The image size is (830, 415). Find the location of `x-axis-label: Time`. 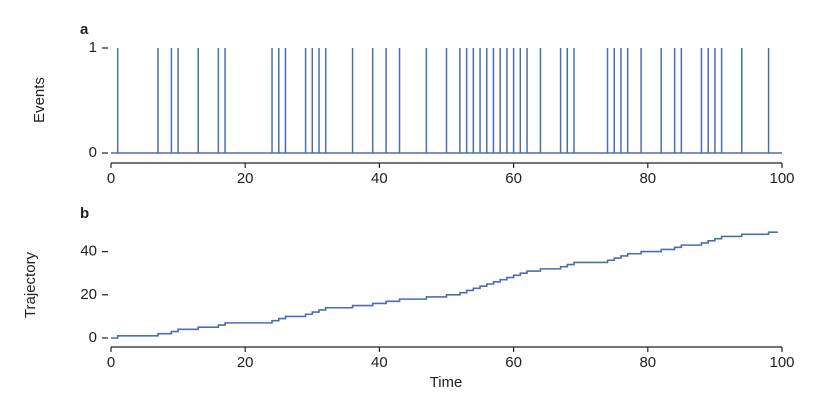

x-axis-label: Time is located at coordinates (446, 382).